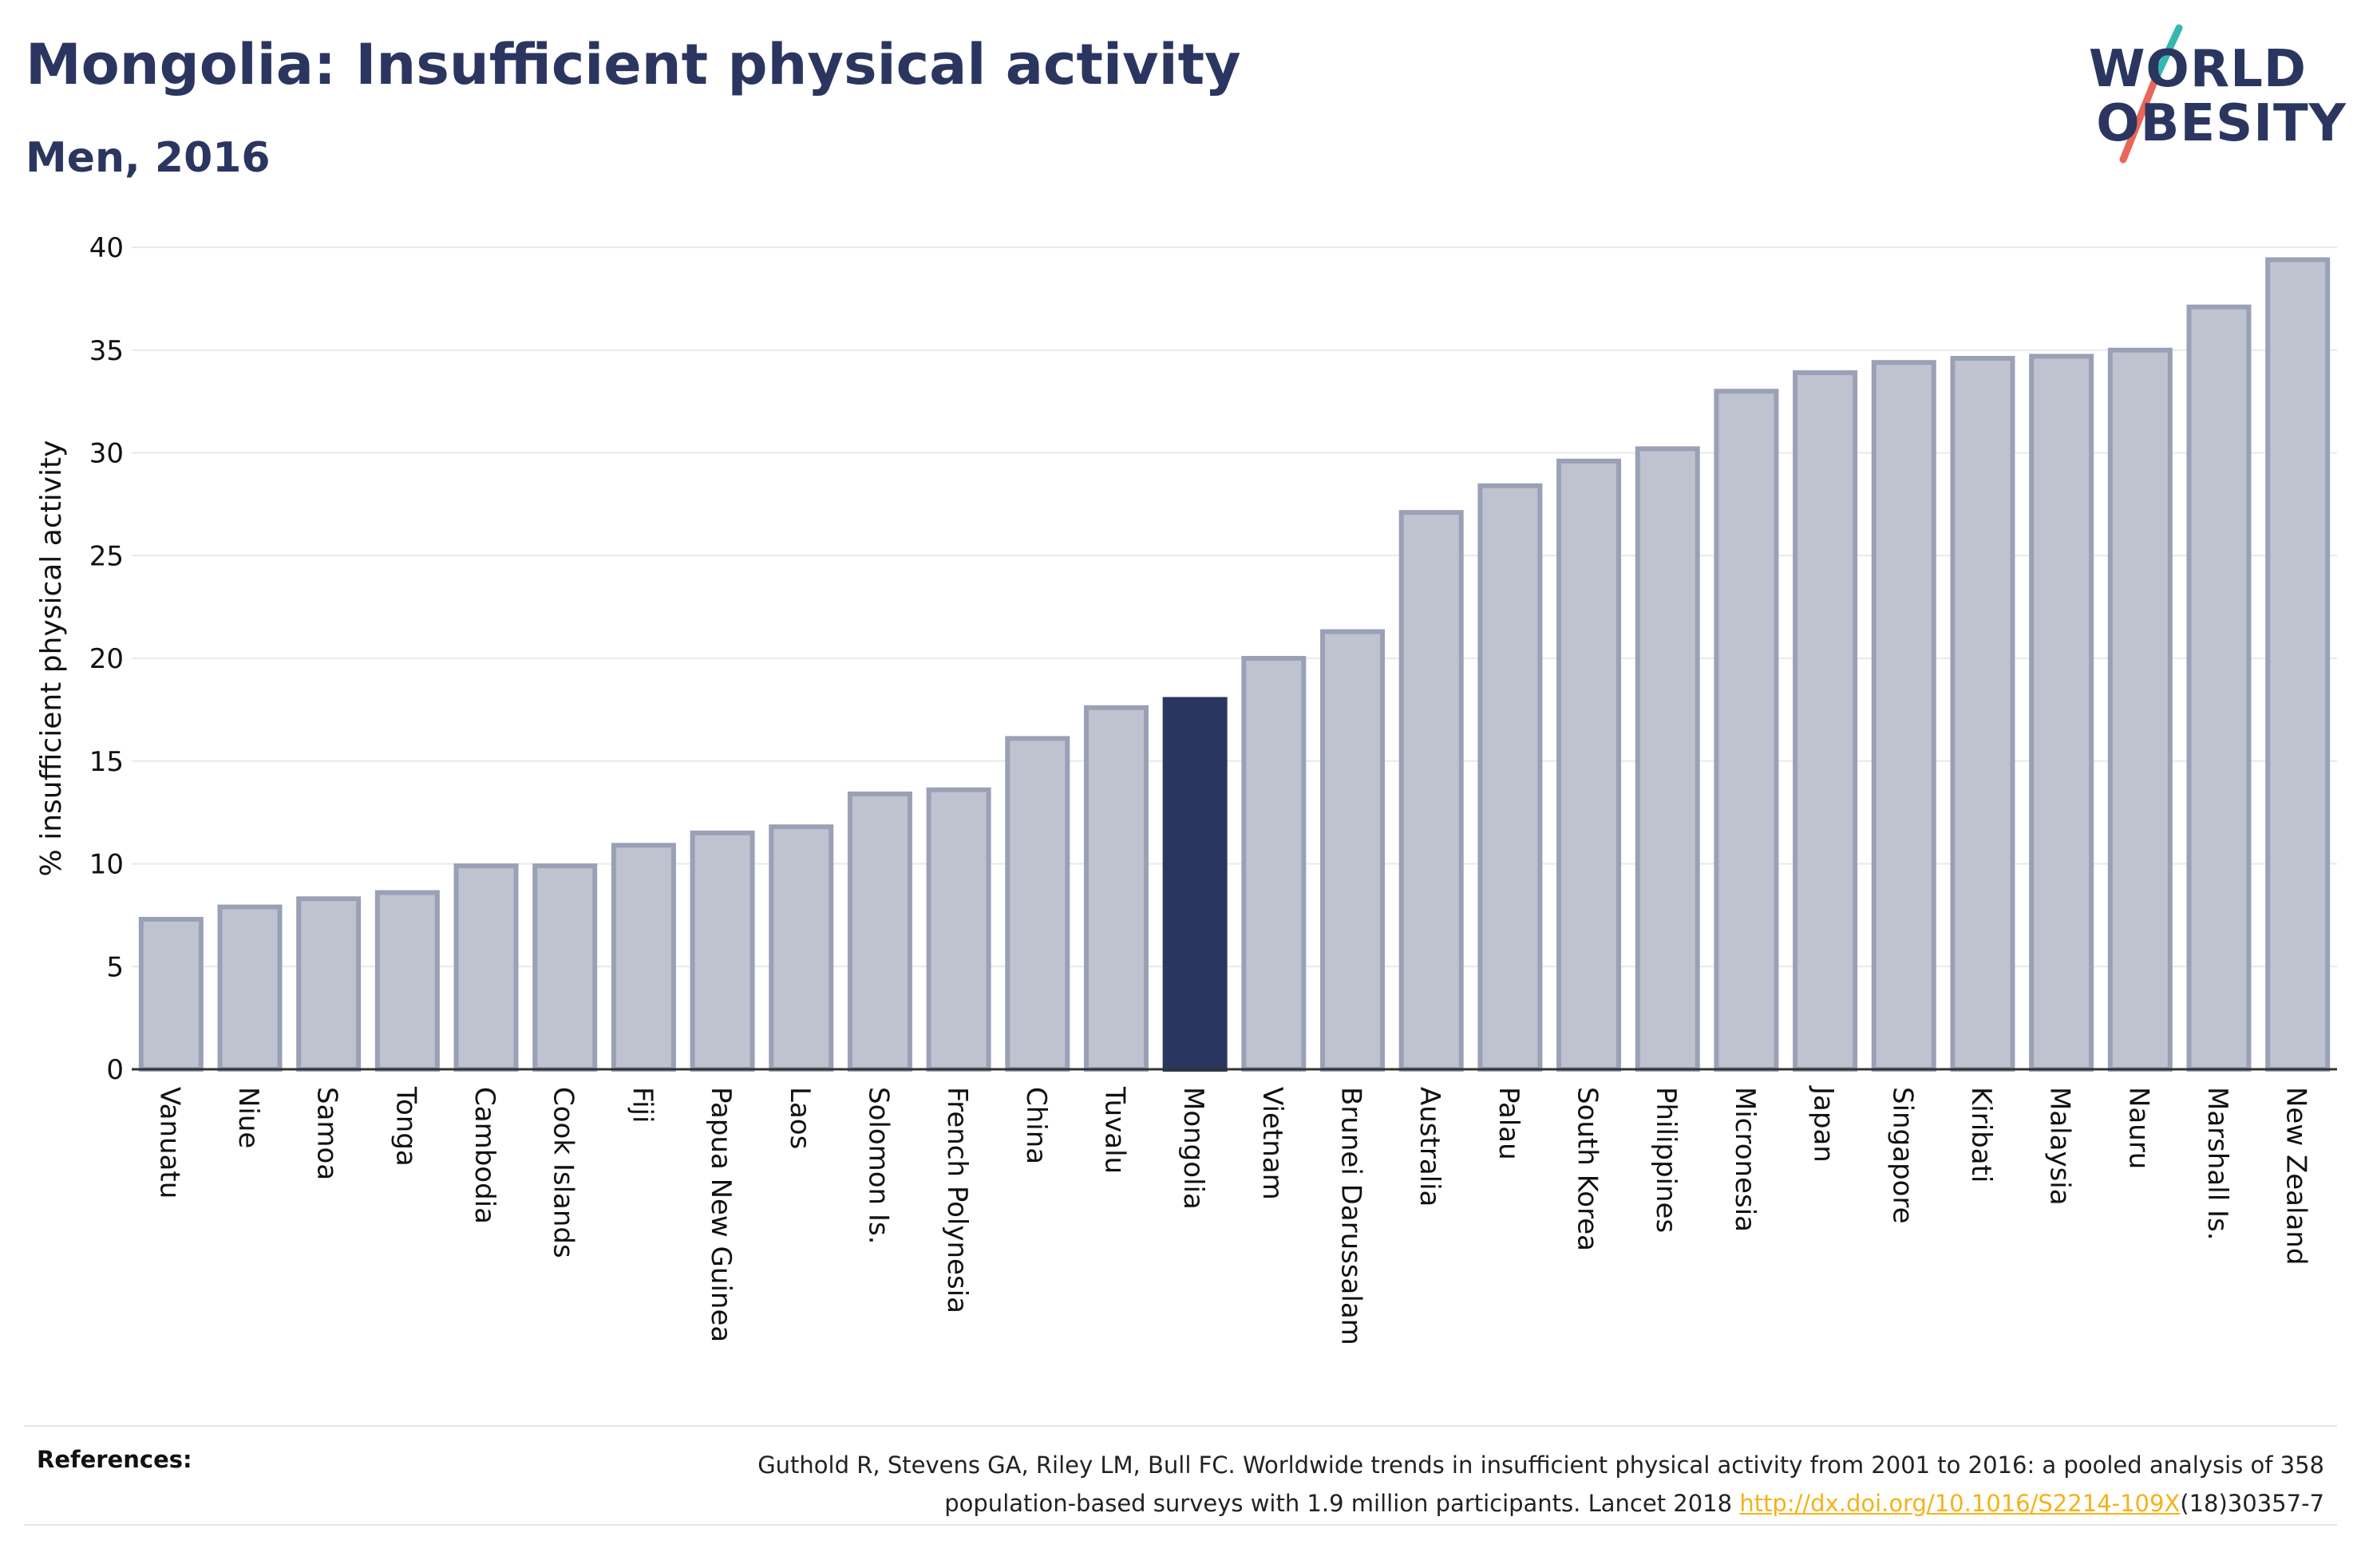  I want to click on x-tick-label: Vietnam, so click(1272, 1143).